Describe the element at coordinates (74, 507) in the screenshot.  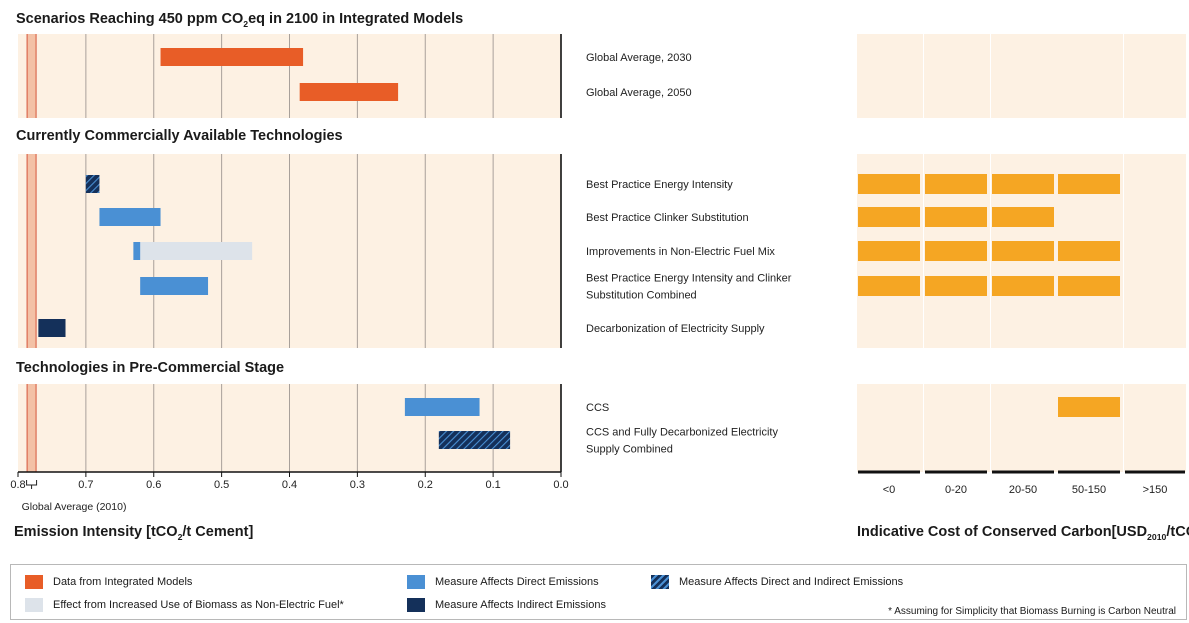
I see `global-average-label: Global Average (2010)` at that location.